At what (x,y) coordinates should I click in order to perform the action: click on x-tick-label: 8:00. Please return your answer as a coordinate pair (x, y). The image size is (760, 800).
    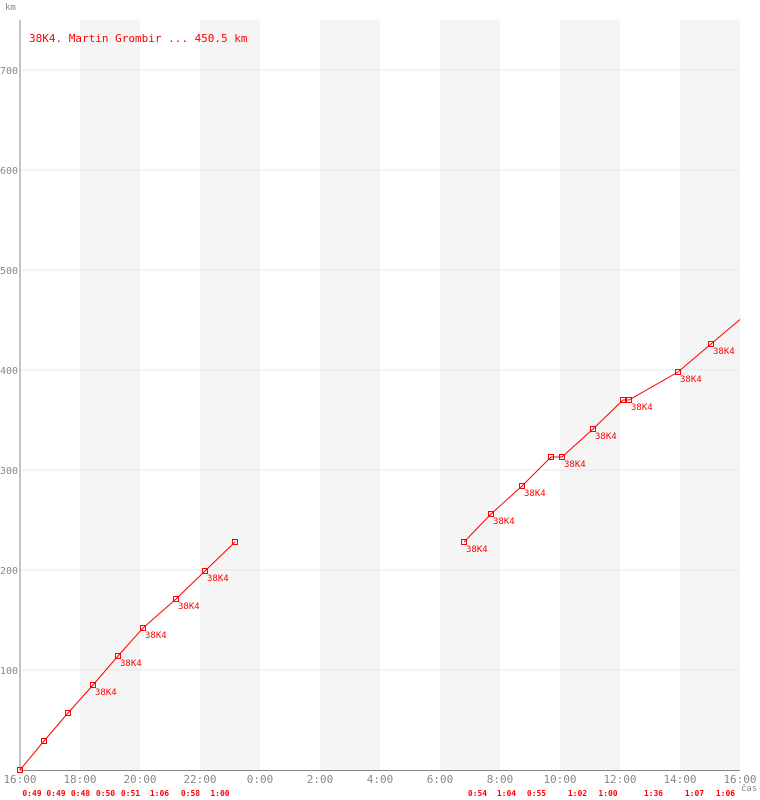
    Looking at the image, I should click on (500, 779).